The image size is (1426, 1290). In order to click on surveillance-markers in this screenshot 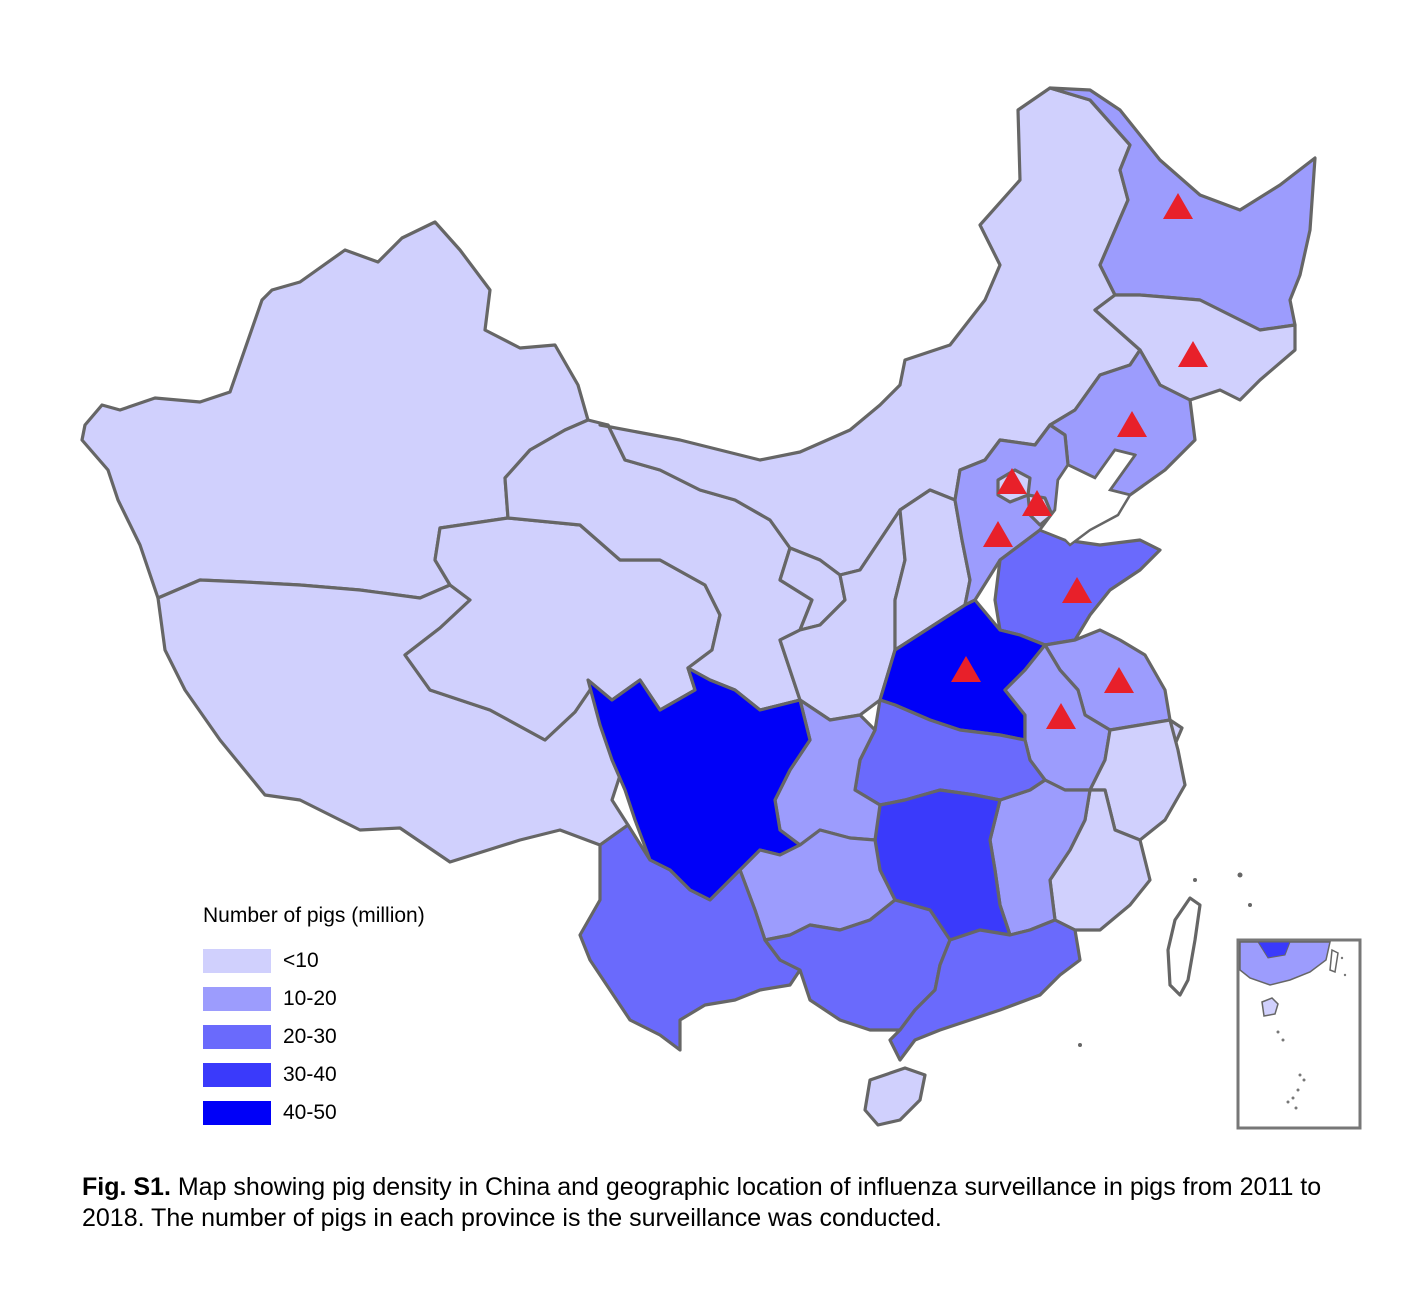, I will do `click(1079, 461)`.